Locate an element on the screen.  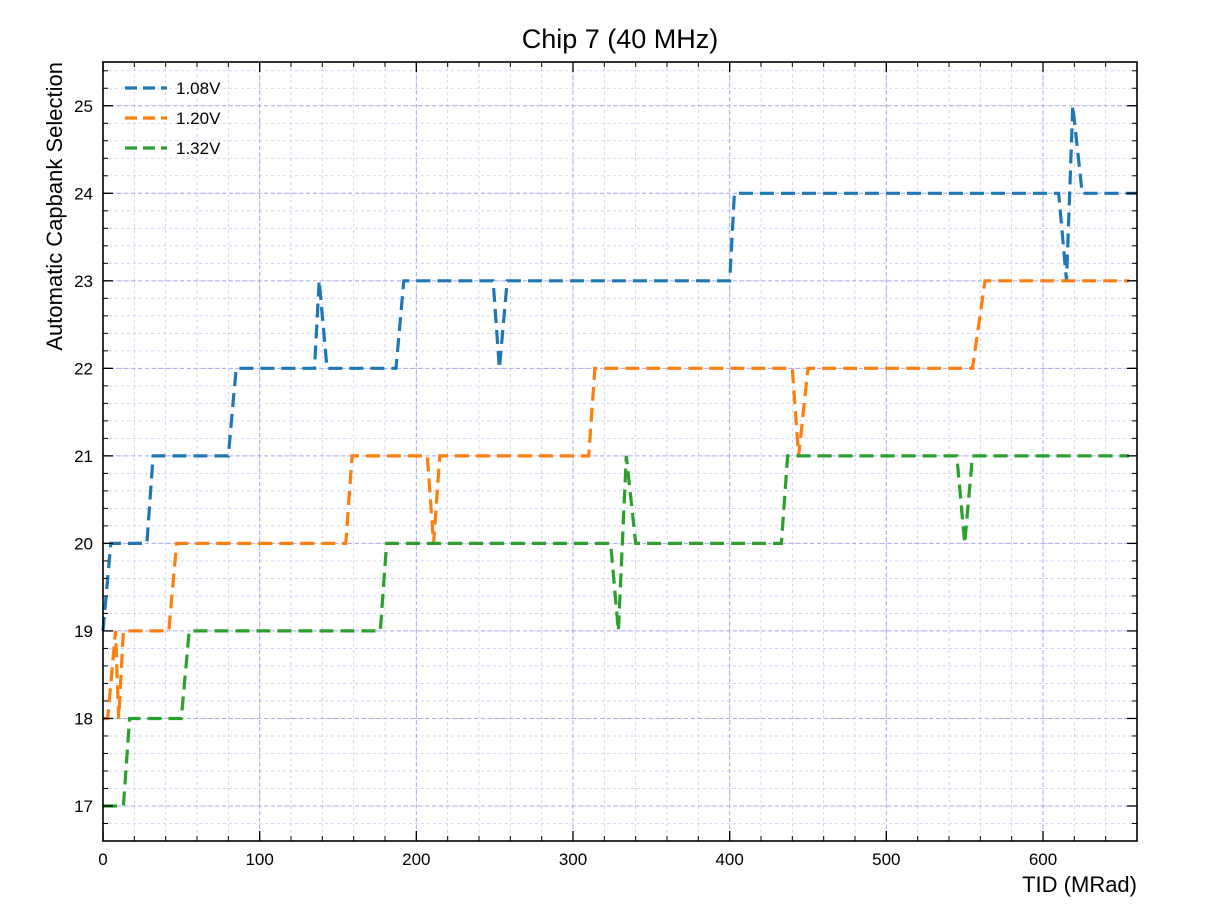
x-axis-label: TID (MRad) is located at coordinates (1079, 884).